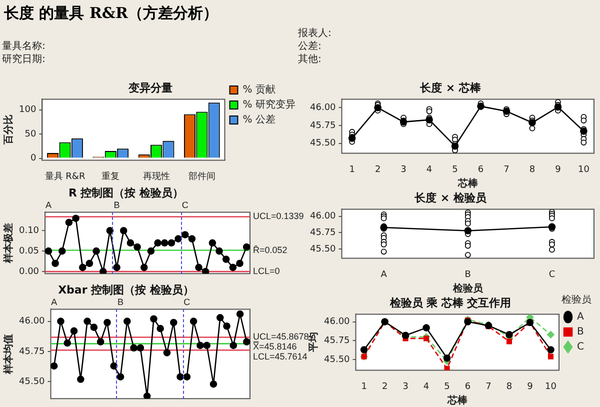  I want to click on x-tick-label: C, so click(552, 275).